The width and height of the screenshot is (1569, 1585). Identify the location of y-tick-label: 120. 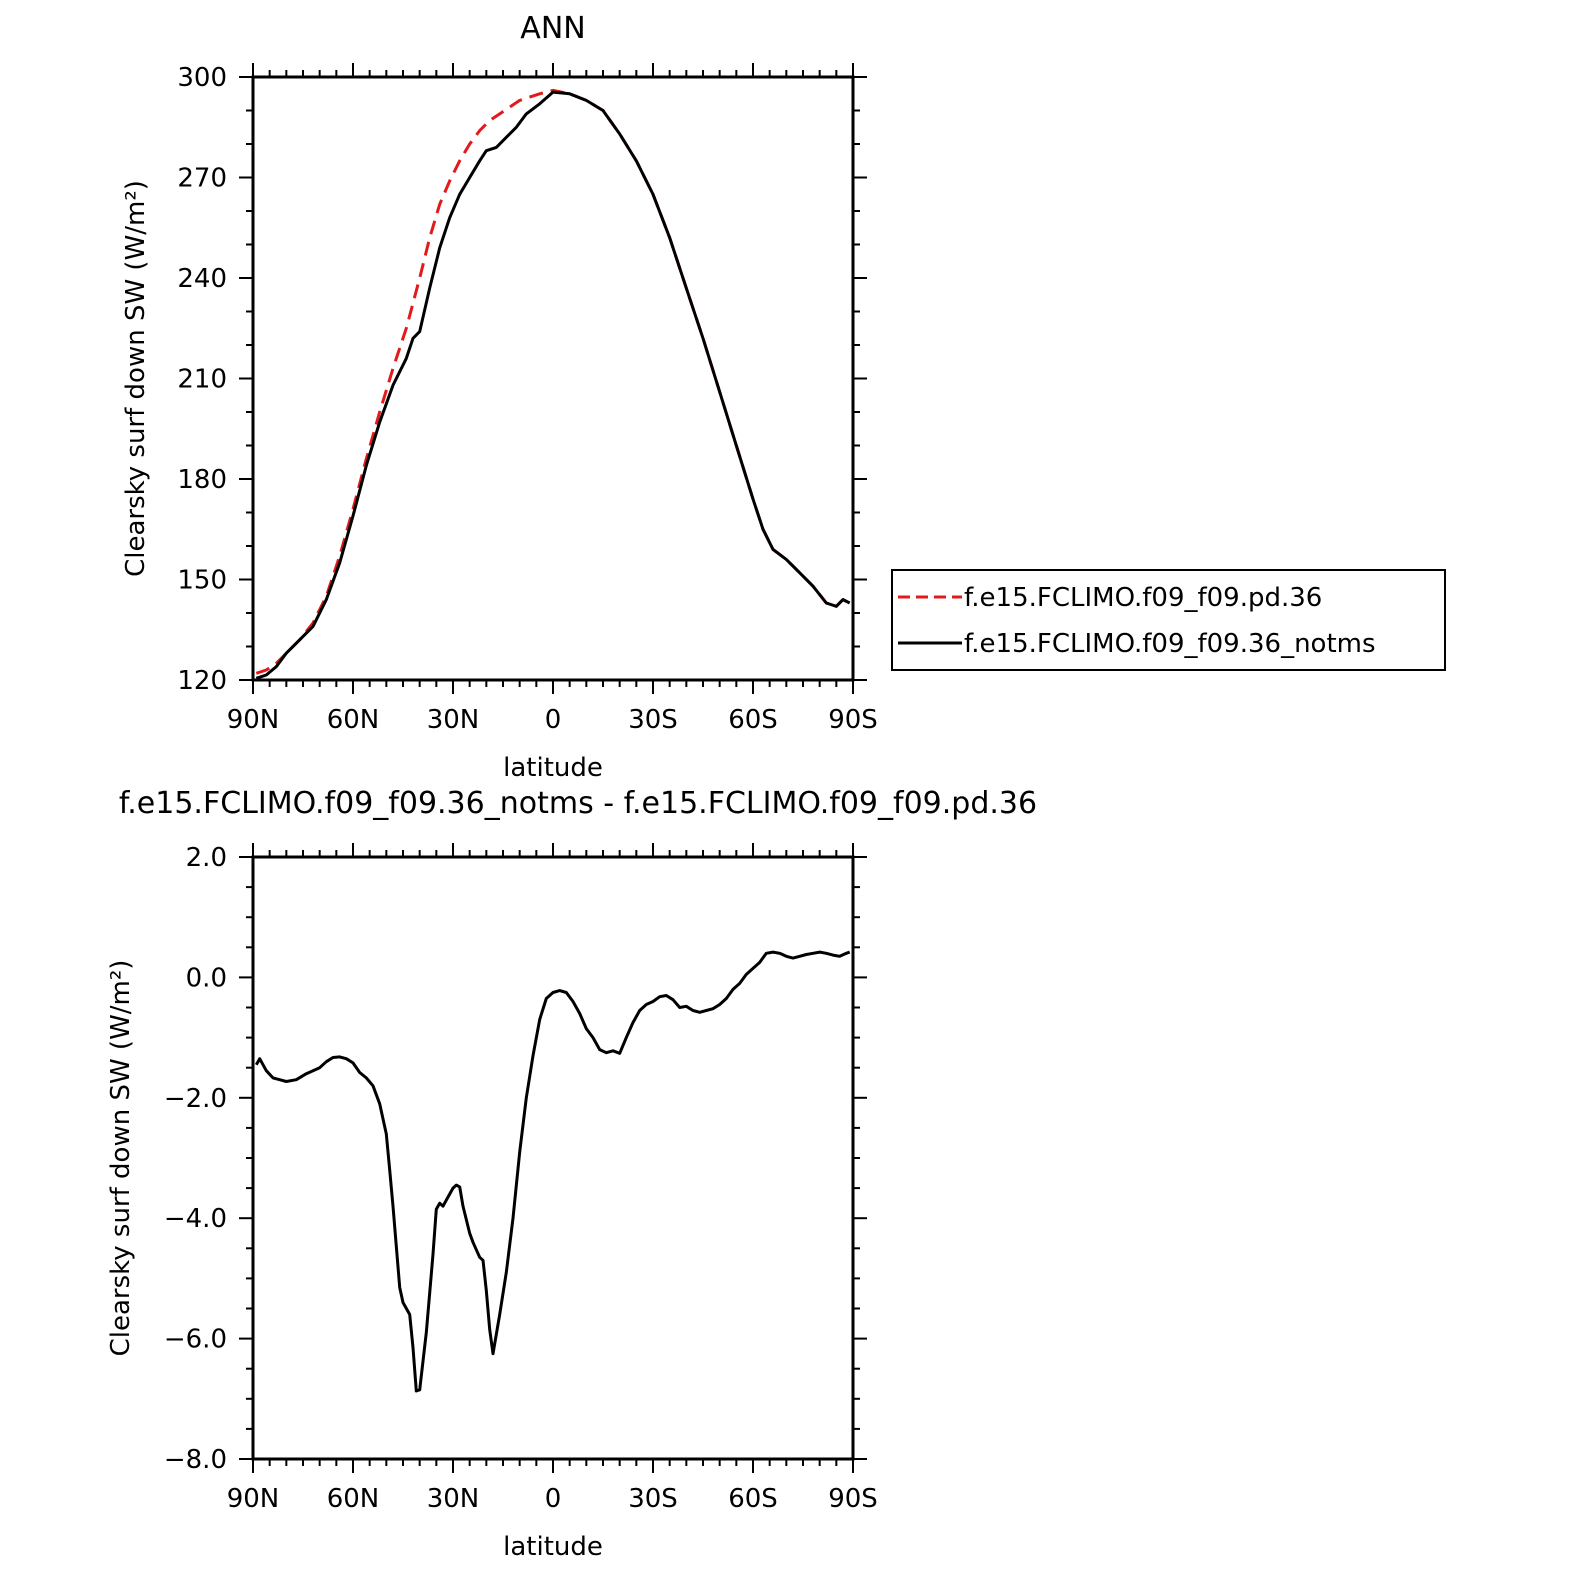
(202, 681).